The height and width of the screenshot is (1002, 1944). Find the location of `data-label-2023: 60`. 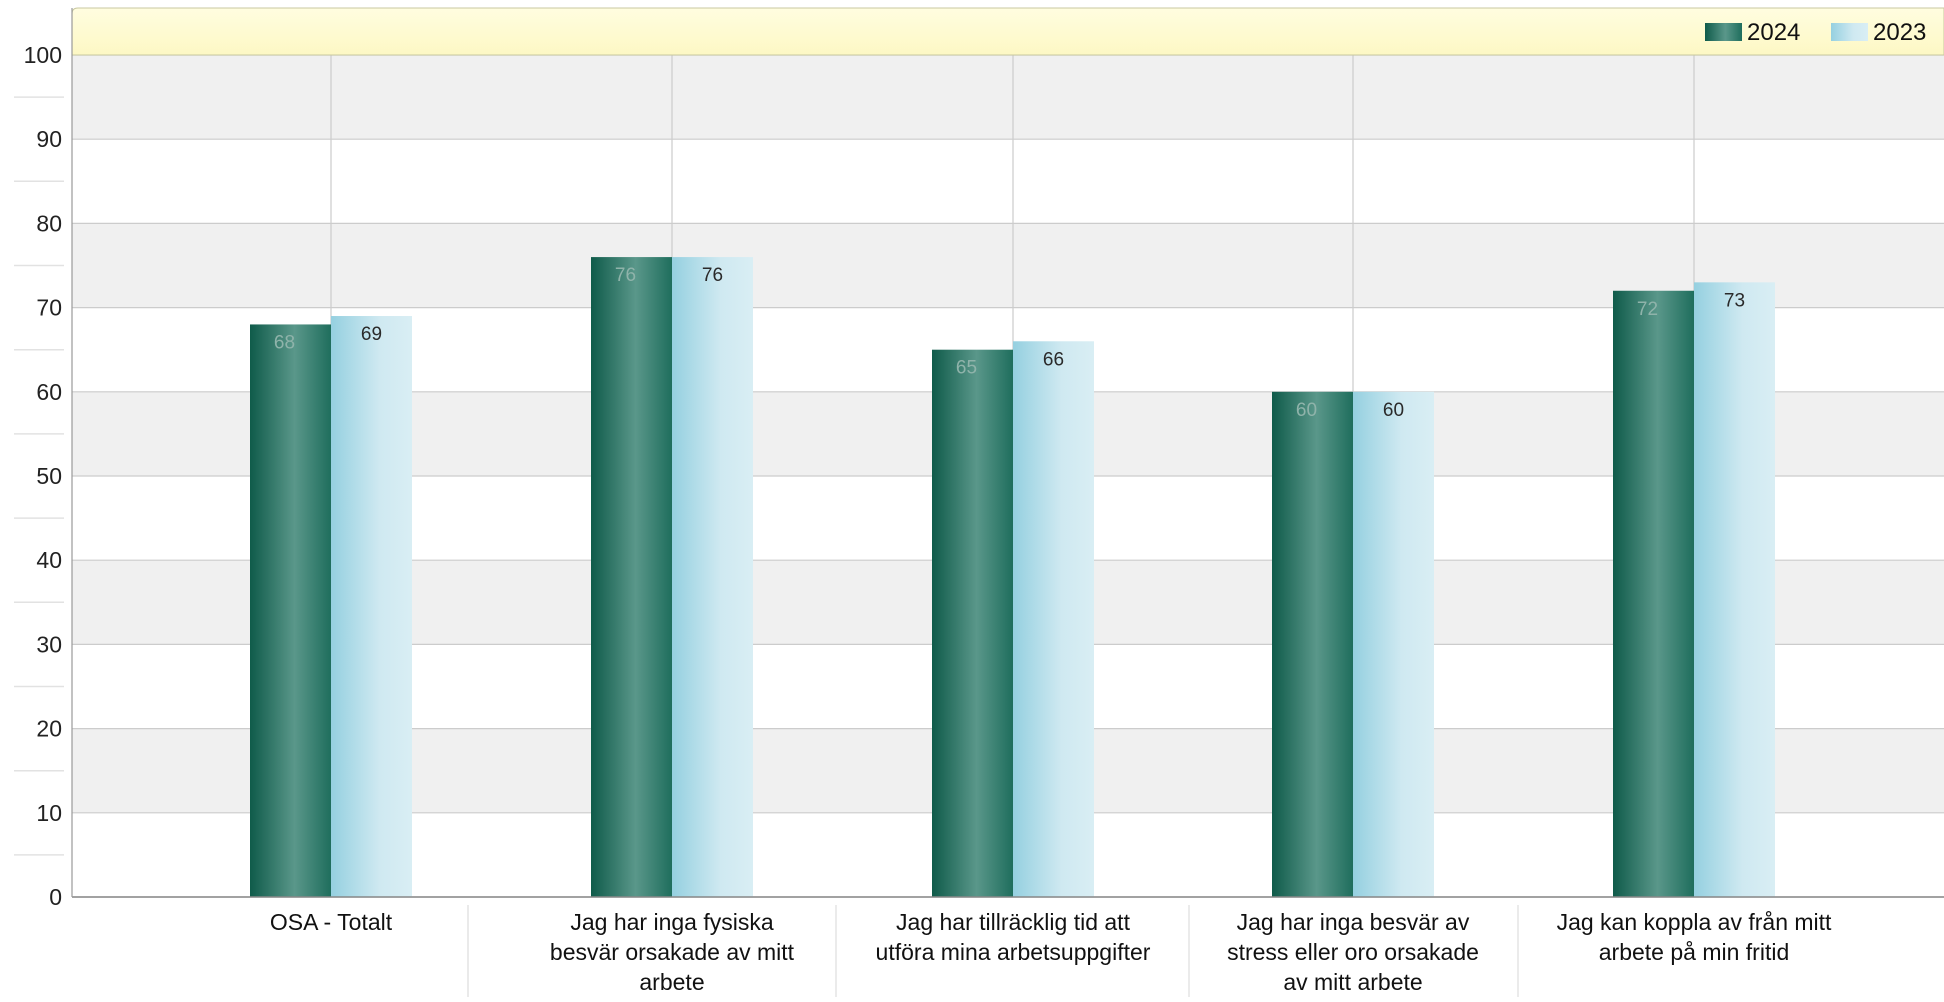

data-label-2023: 60 is located at coordinates (1393, 410).